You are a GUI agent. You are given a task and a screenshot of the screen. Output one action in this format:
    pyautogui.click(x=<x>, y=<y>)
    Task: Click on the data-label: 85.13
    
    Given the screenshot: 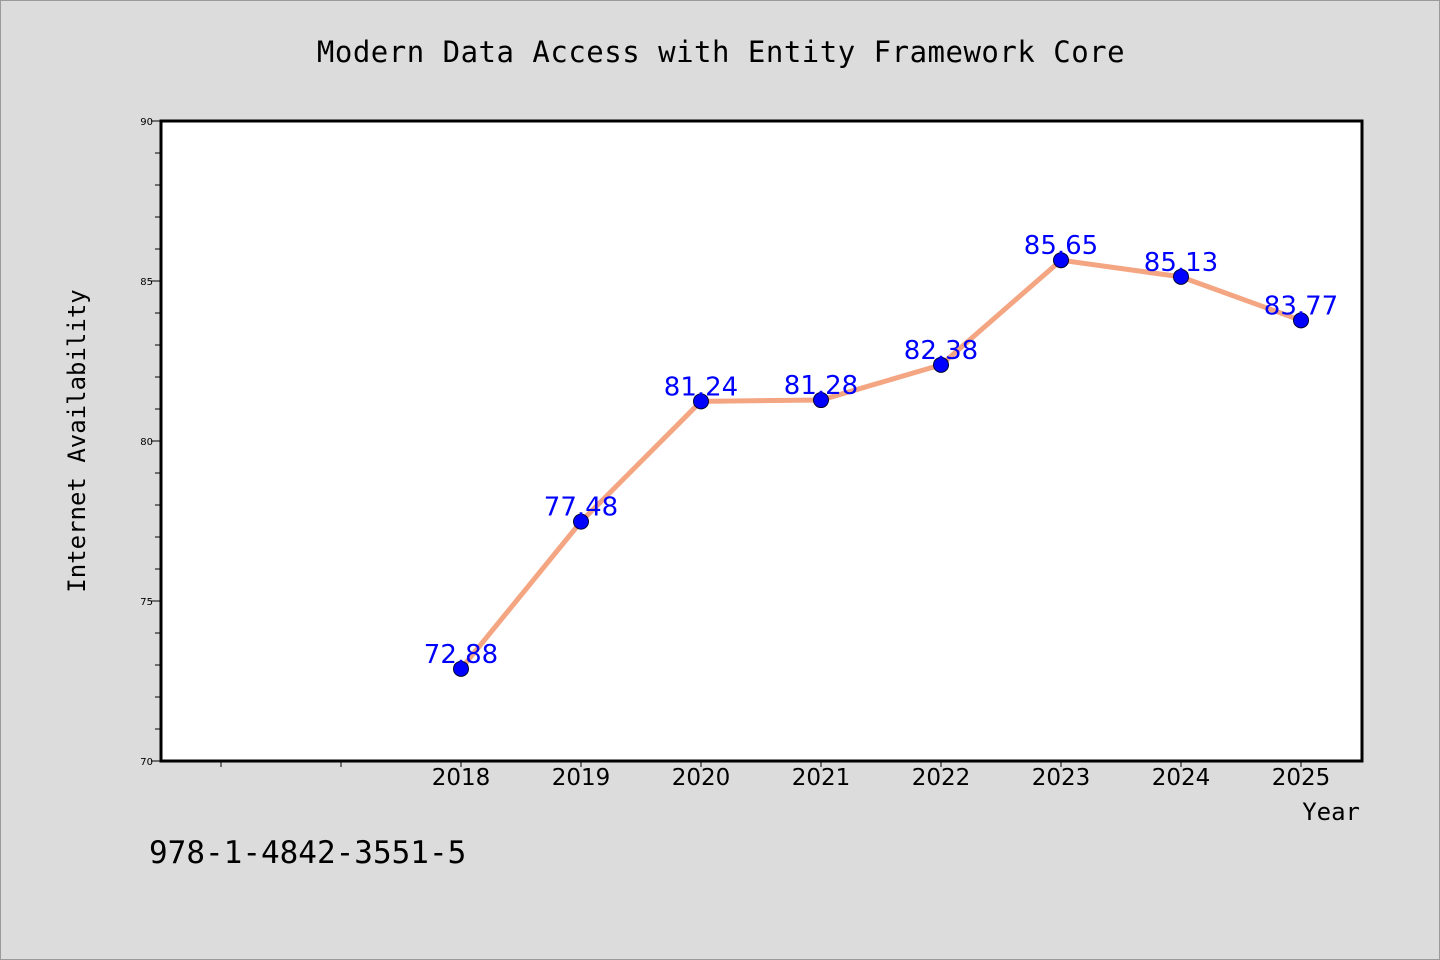 What is the action you would take?
    pyautogui.click(x=1181, y=263)
    